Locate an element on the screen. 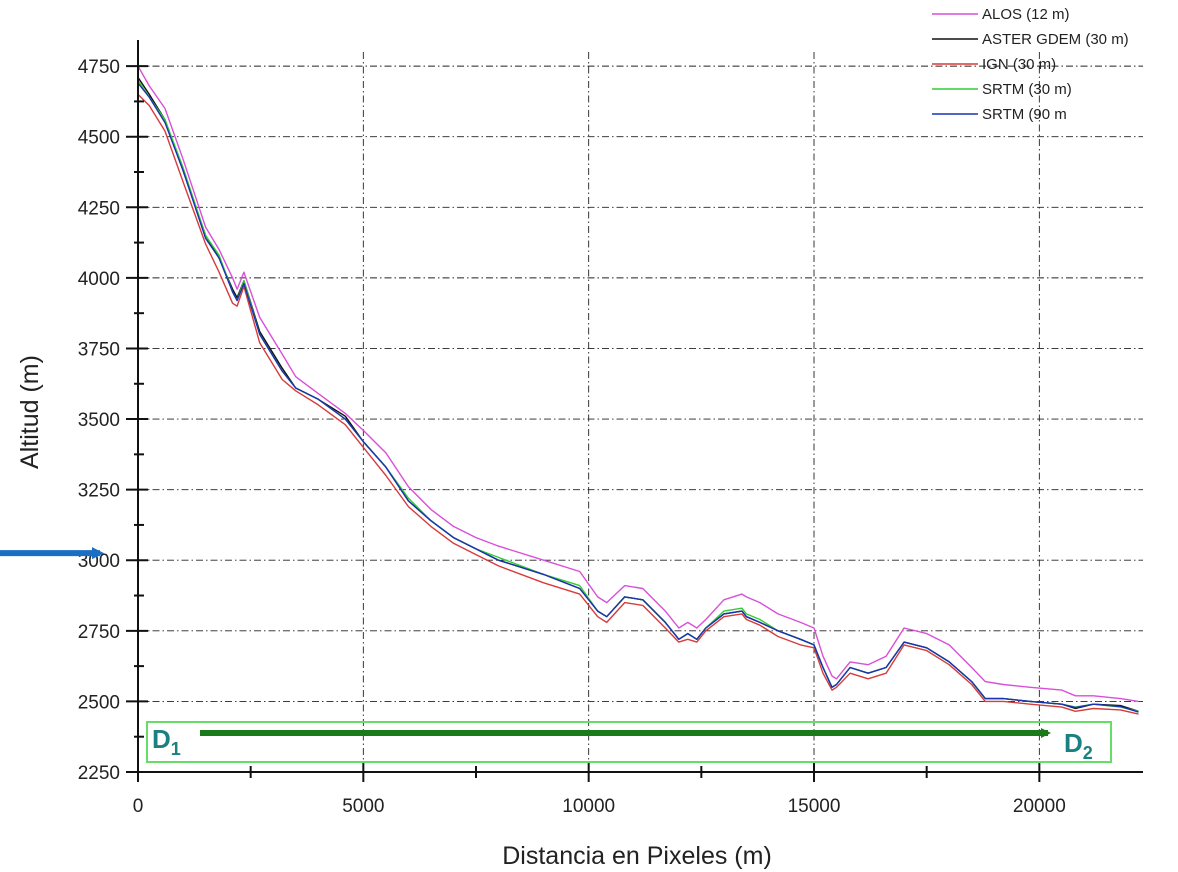  legend-label-2: IGN (30 m) is located at coordinates (1019, 64).